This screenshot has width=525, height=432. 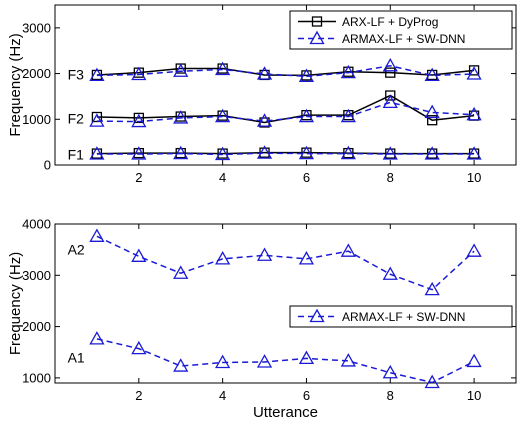 What do you see at coordinates (76, 357) in the screenshot?
I see `track-label: A1` at bounding box center [76, 357].